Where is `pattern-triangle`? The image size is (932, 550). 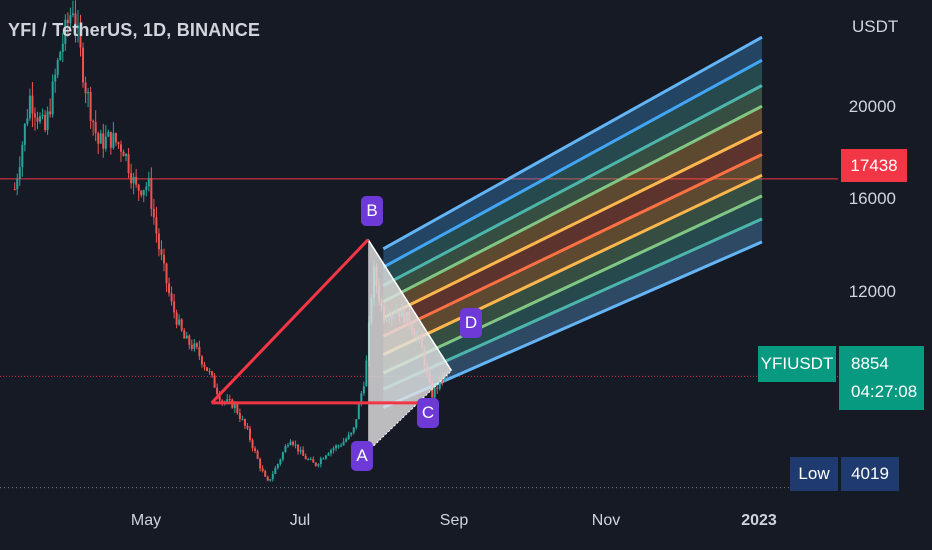
pattern-triangle is located at coordinates (410, 345).